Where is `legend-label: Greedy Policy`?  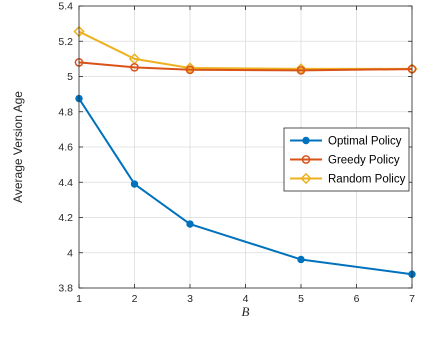 legend-label: Greedy Policy is located at coordinates (364, 161).